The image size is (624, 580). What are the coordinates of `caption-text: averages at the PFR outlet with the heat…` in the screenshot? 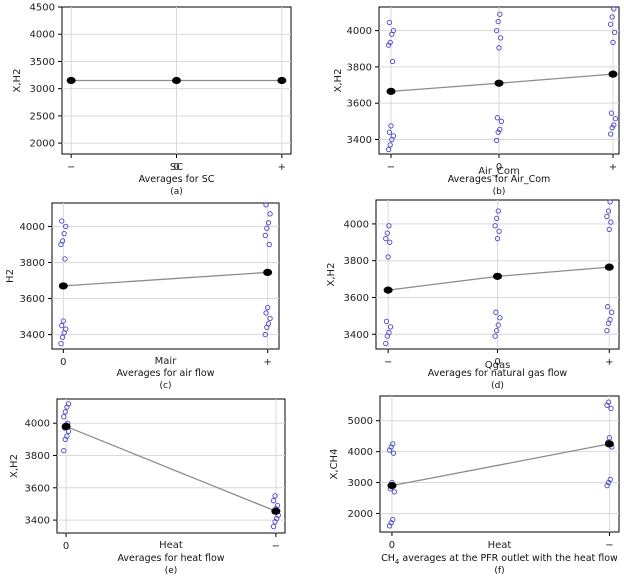 It's located at (508, 558).